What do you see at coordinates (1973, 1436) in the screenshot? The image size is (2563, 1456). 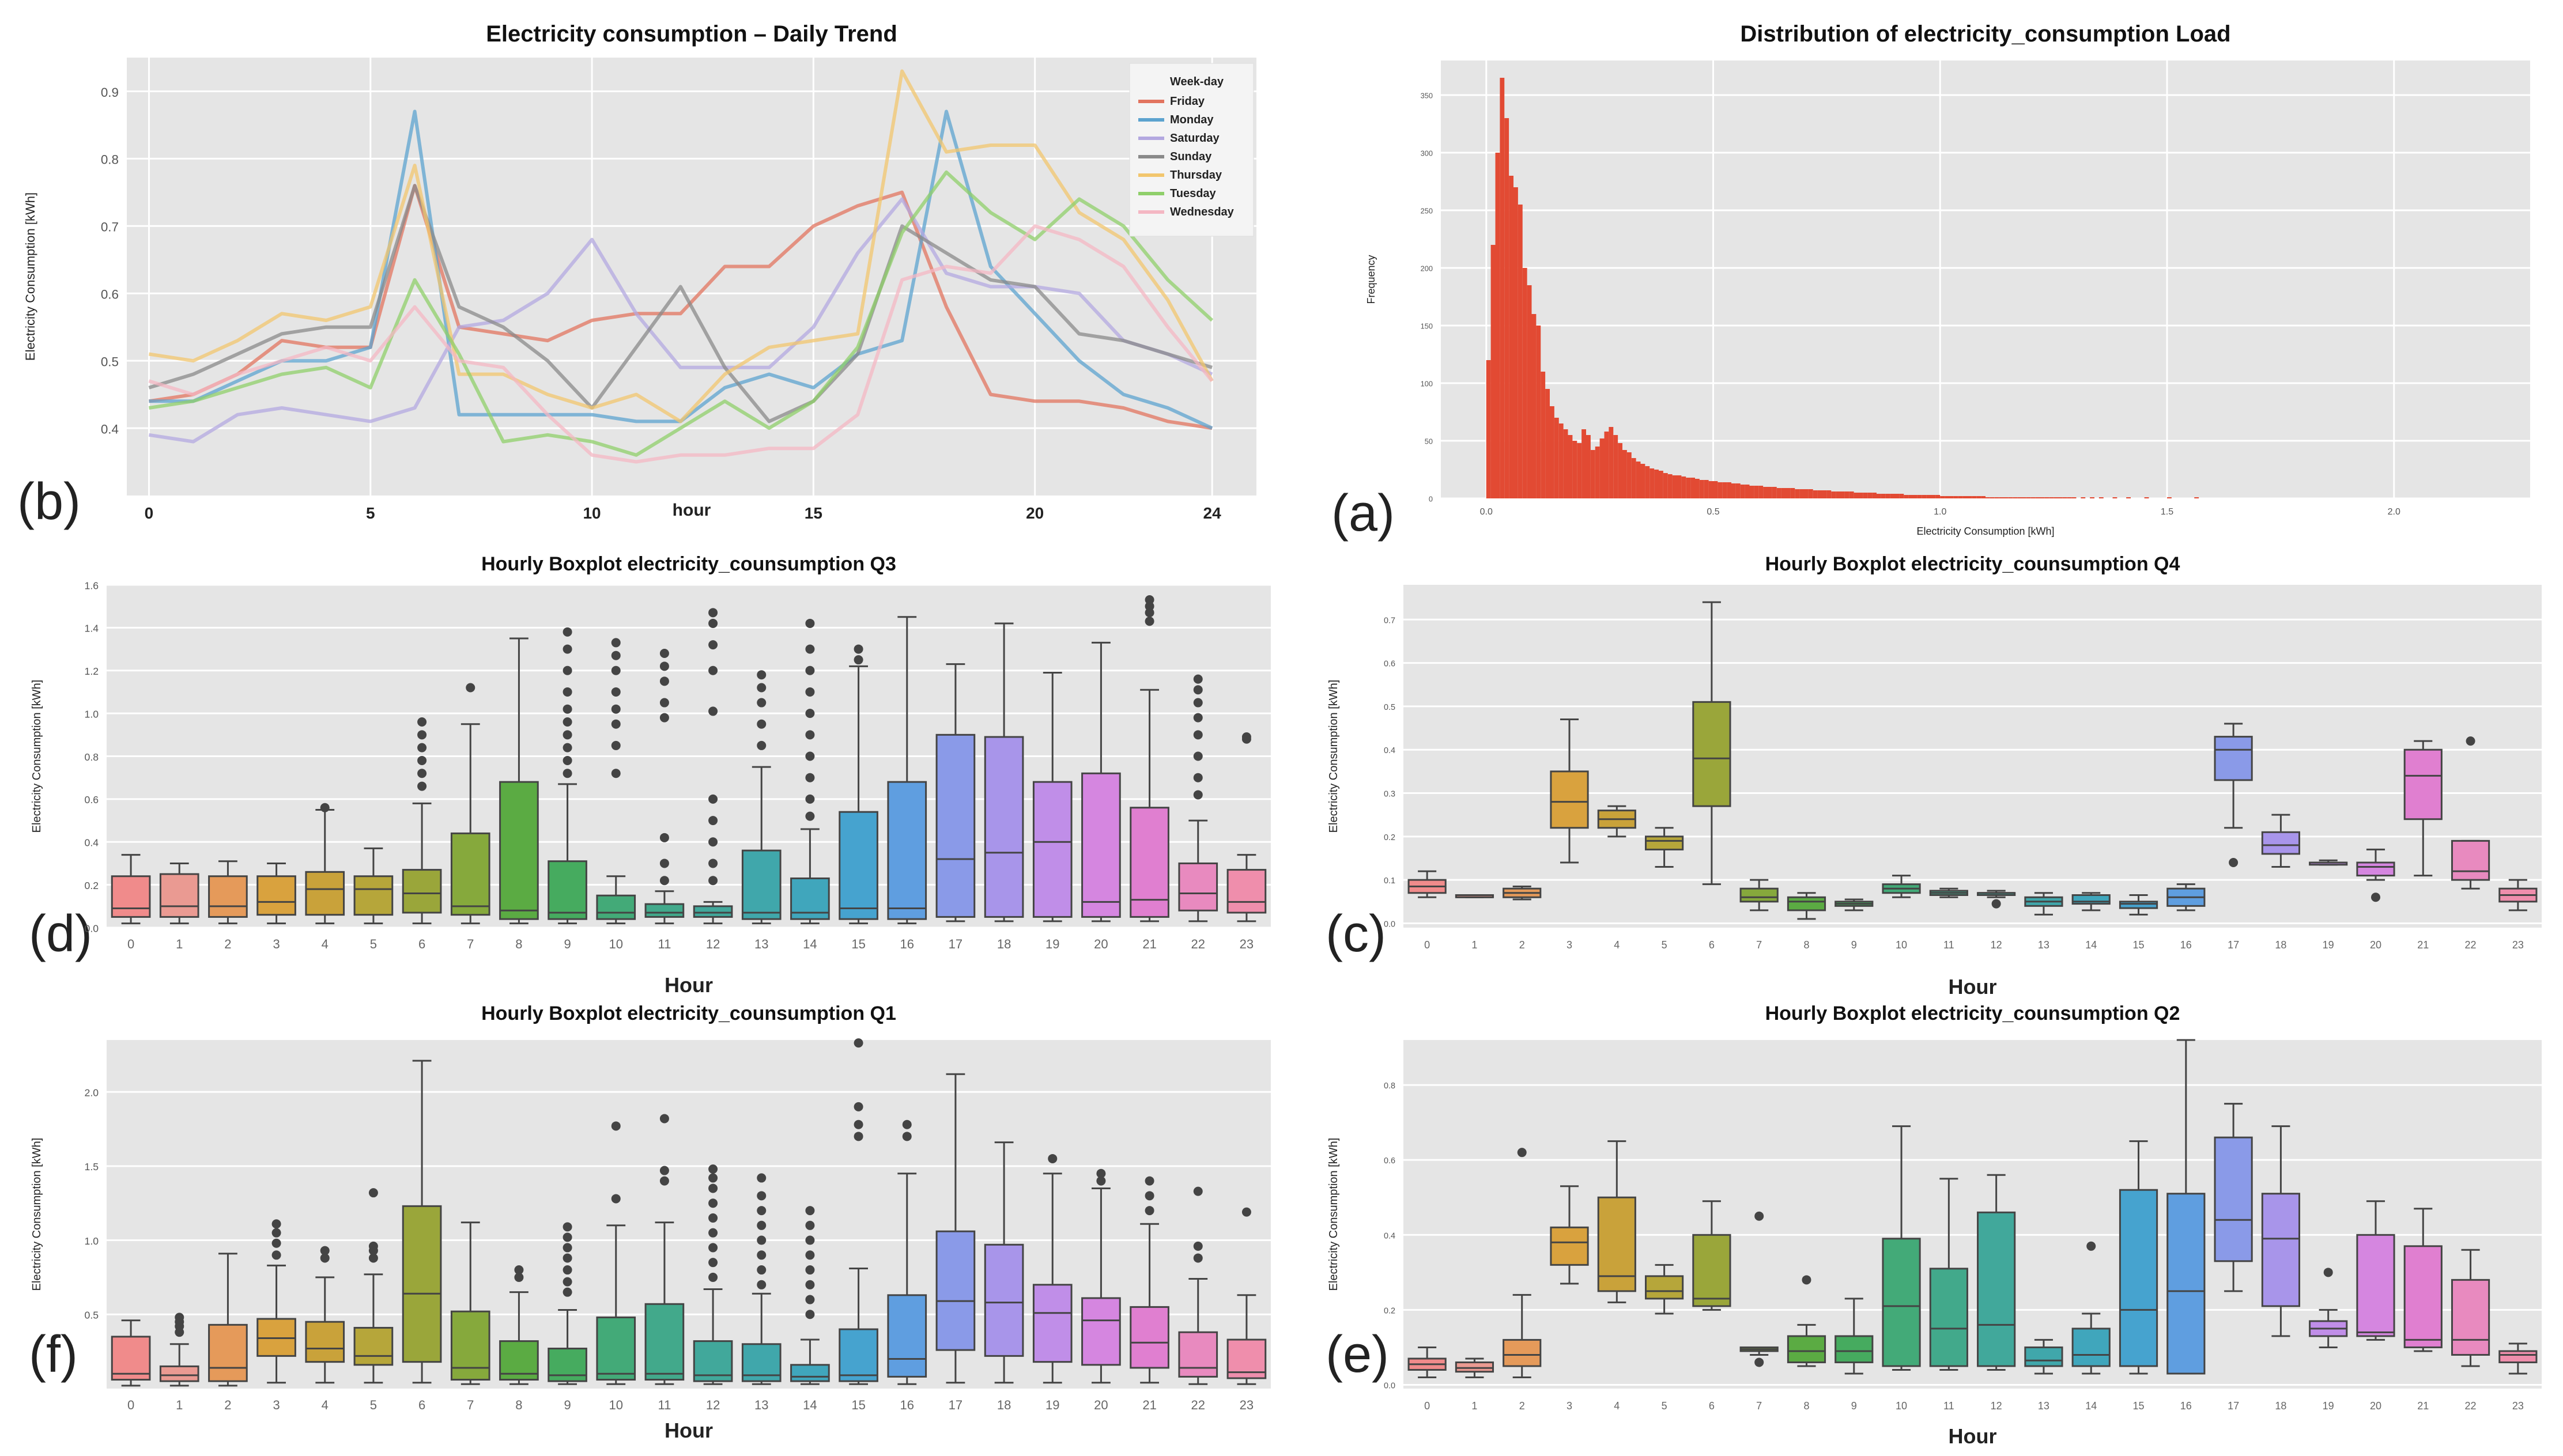 I see `x-axis-label: Hour` at bounding box center [1973, 1436].